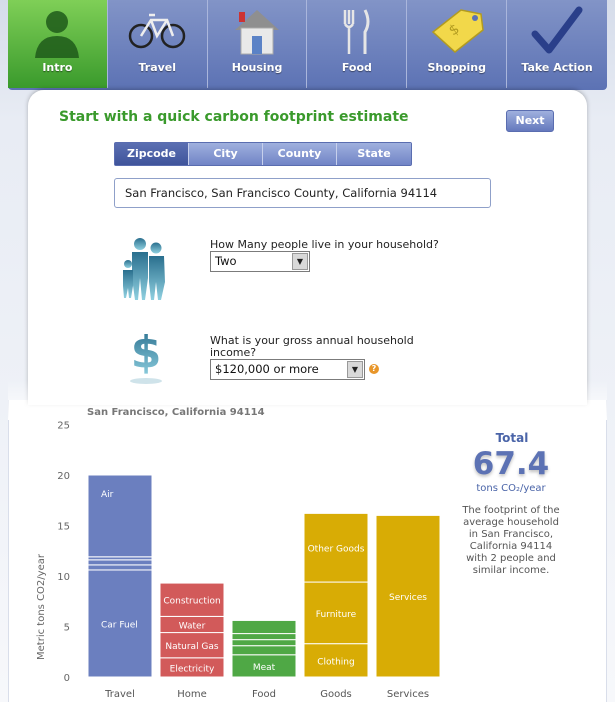 This screenshot has width=615, height=702. Describe the element at coordinates (307, 400) in the screenshot. I see `panel-fade` at that location.